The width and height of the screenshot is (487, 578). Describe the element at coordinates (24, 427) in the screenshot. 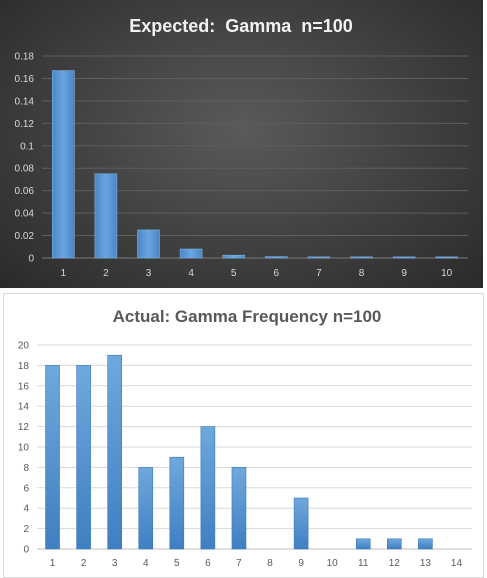

I see `y-tick-label: 12` at that location.